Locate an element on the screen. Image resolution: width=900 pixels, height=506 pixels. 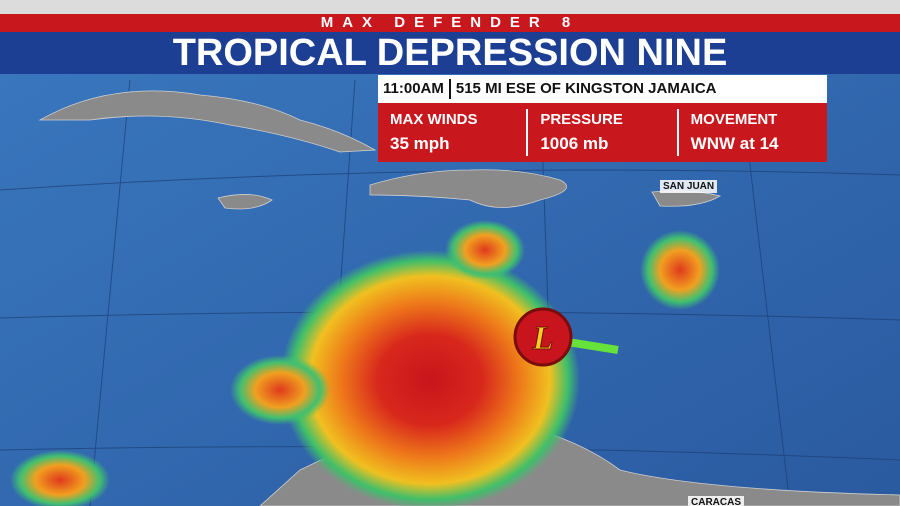
storm-symbol: L is located at coordinates (543, 338).